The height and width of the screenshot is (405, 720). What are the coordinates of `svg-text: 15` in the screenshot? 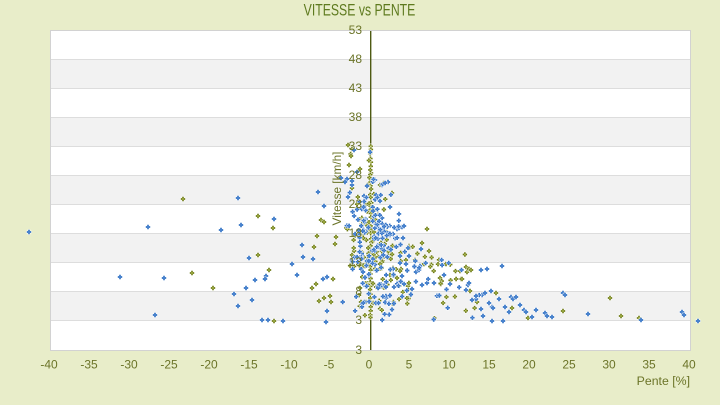 It's located at (489, 365).